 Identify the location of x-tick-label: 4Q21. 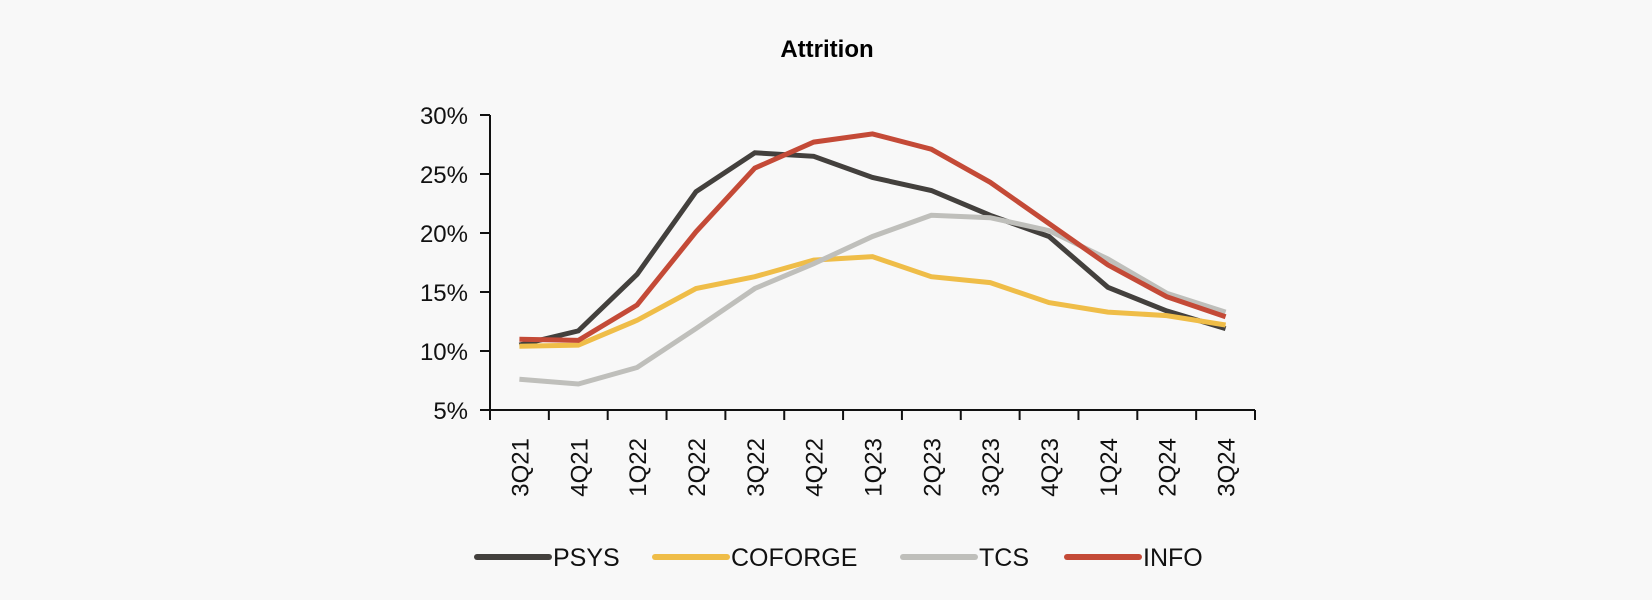
(579, 467).